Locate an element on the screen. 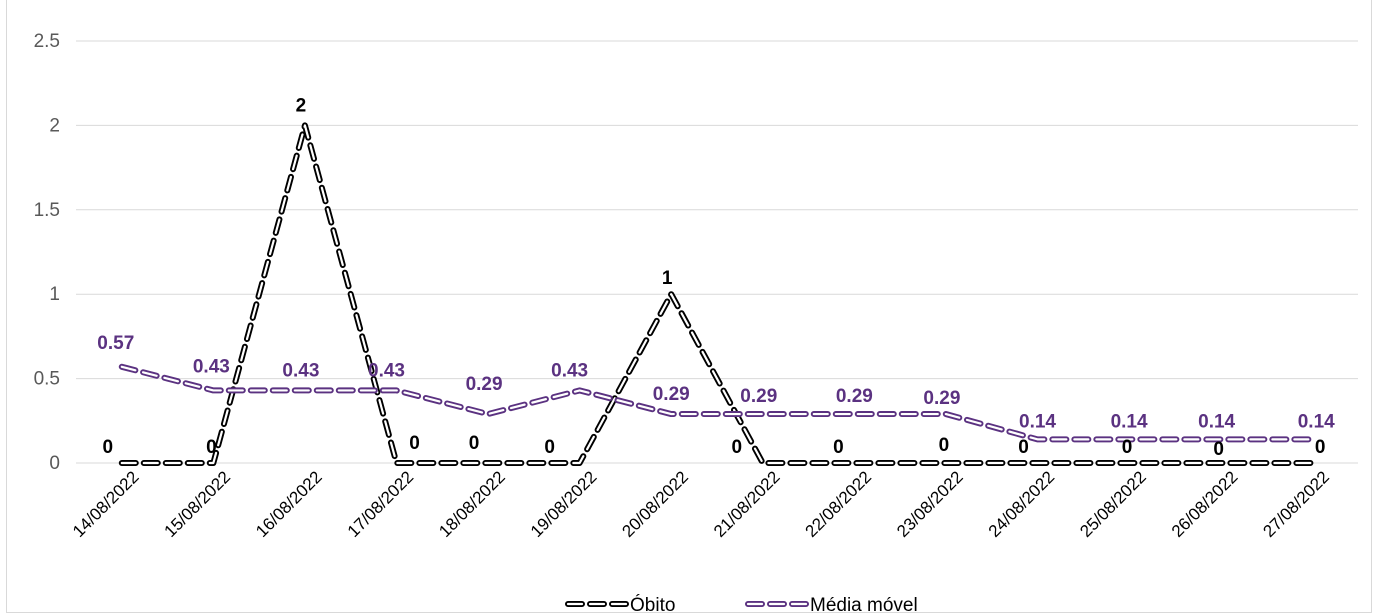  x-tick-label: 18/08/2022 is located at coordinates (472, 504).